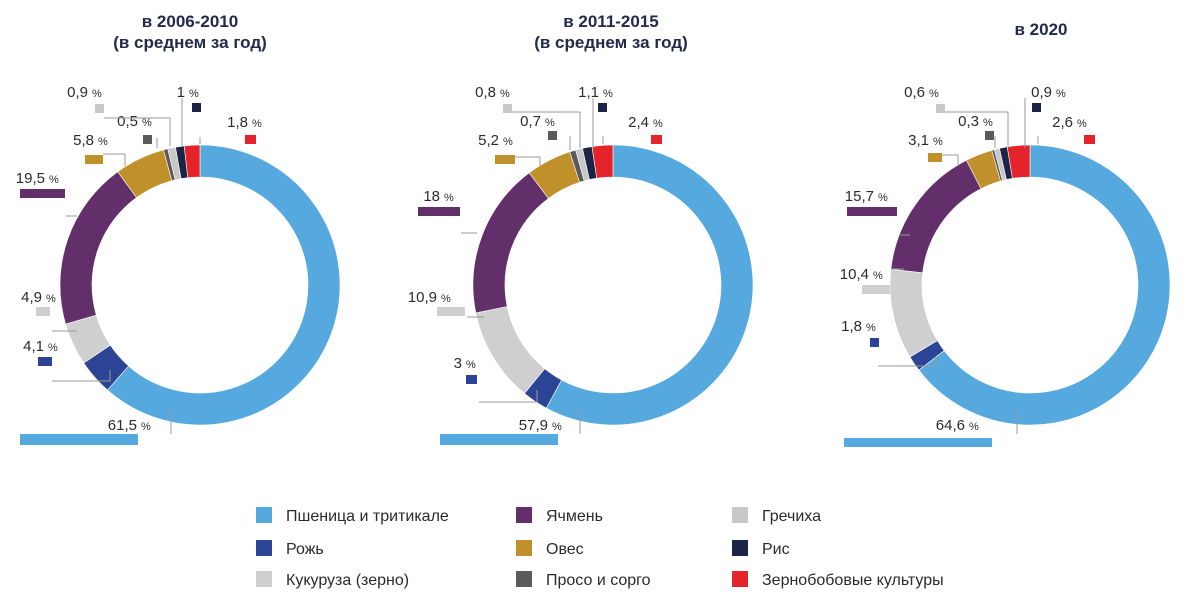 The height and width of the screenshot is (604, 1200). Describe the element at coordinates (565, 549) in the screenshot. I see `legend-label: Овес` at that location.